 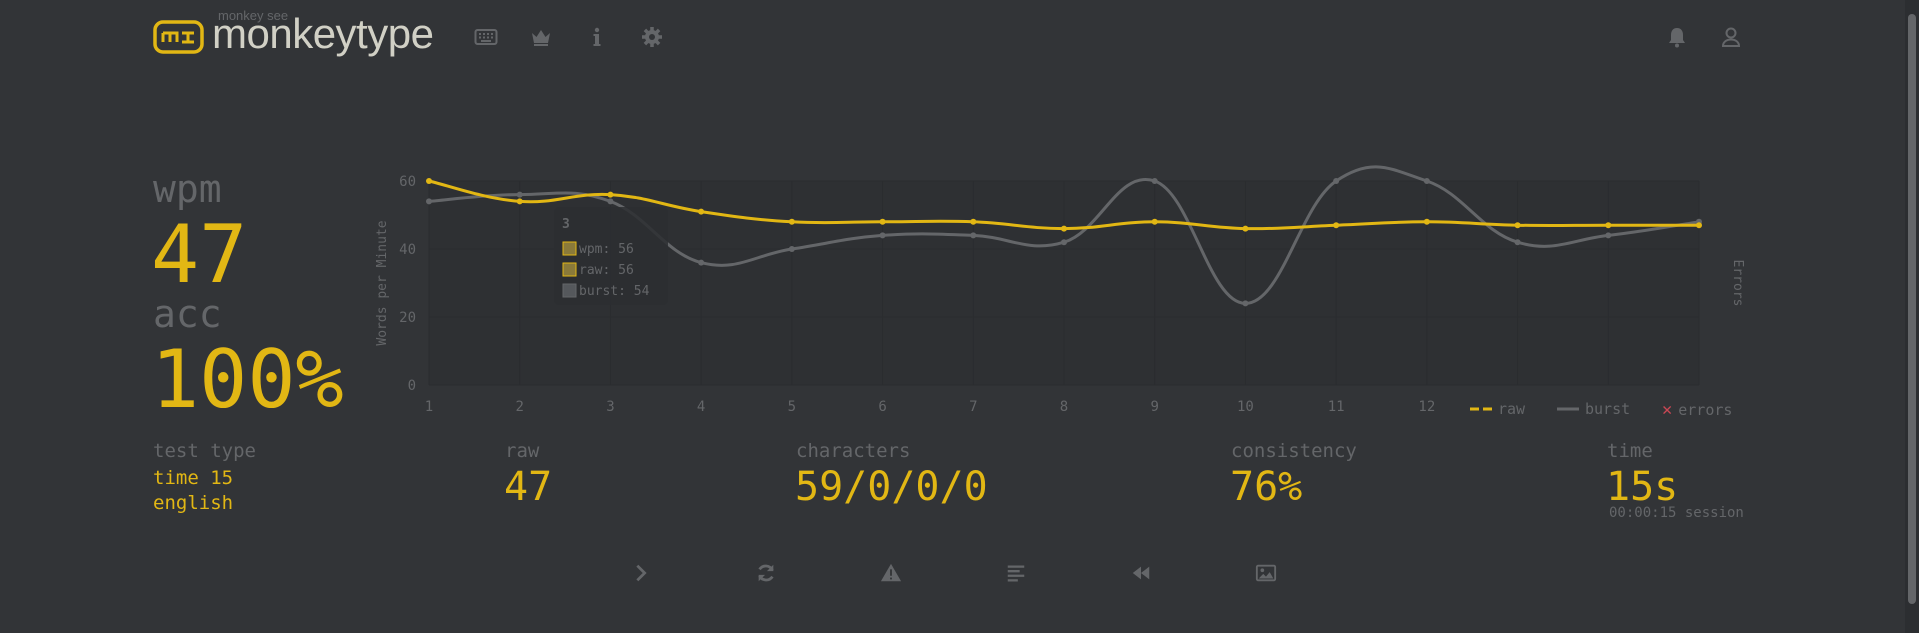 I want to click on notifications-bell-icon, so click(x=1677, y=37).